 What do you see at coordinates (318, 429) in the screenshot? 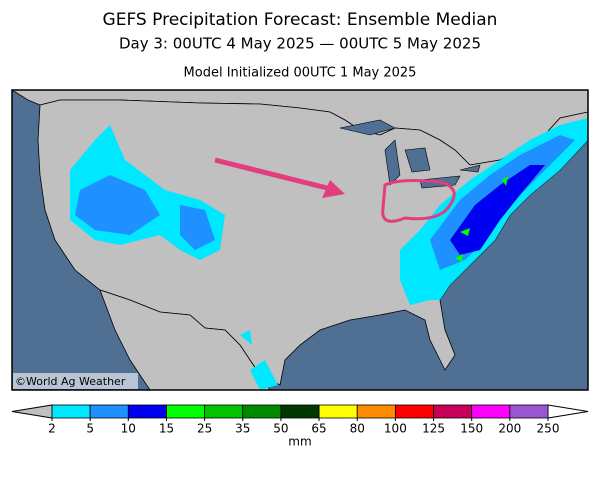
I see `colorbar-tick-label: 65` at bounding box center [318, 429].